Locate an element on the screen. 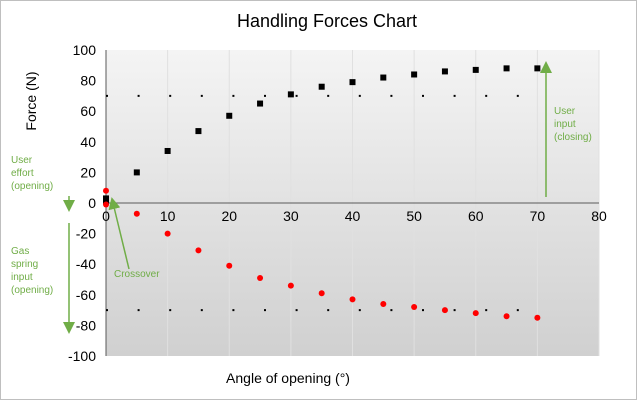 The width and height of the screenshot is (637, 400). y-tick-label: 80 is located at coordinates (88, 81).